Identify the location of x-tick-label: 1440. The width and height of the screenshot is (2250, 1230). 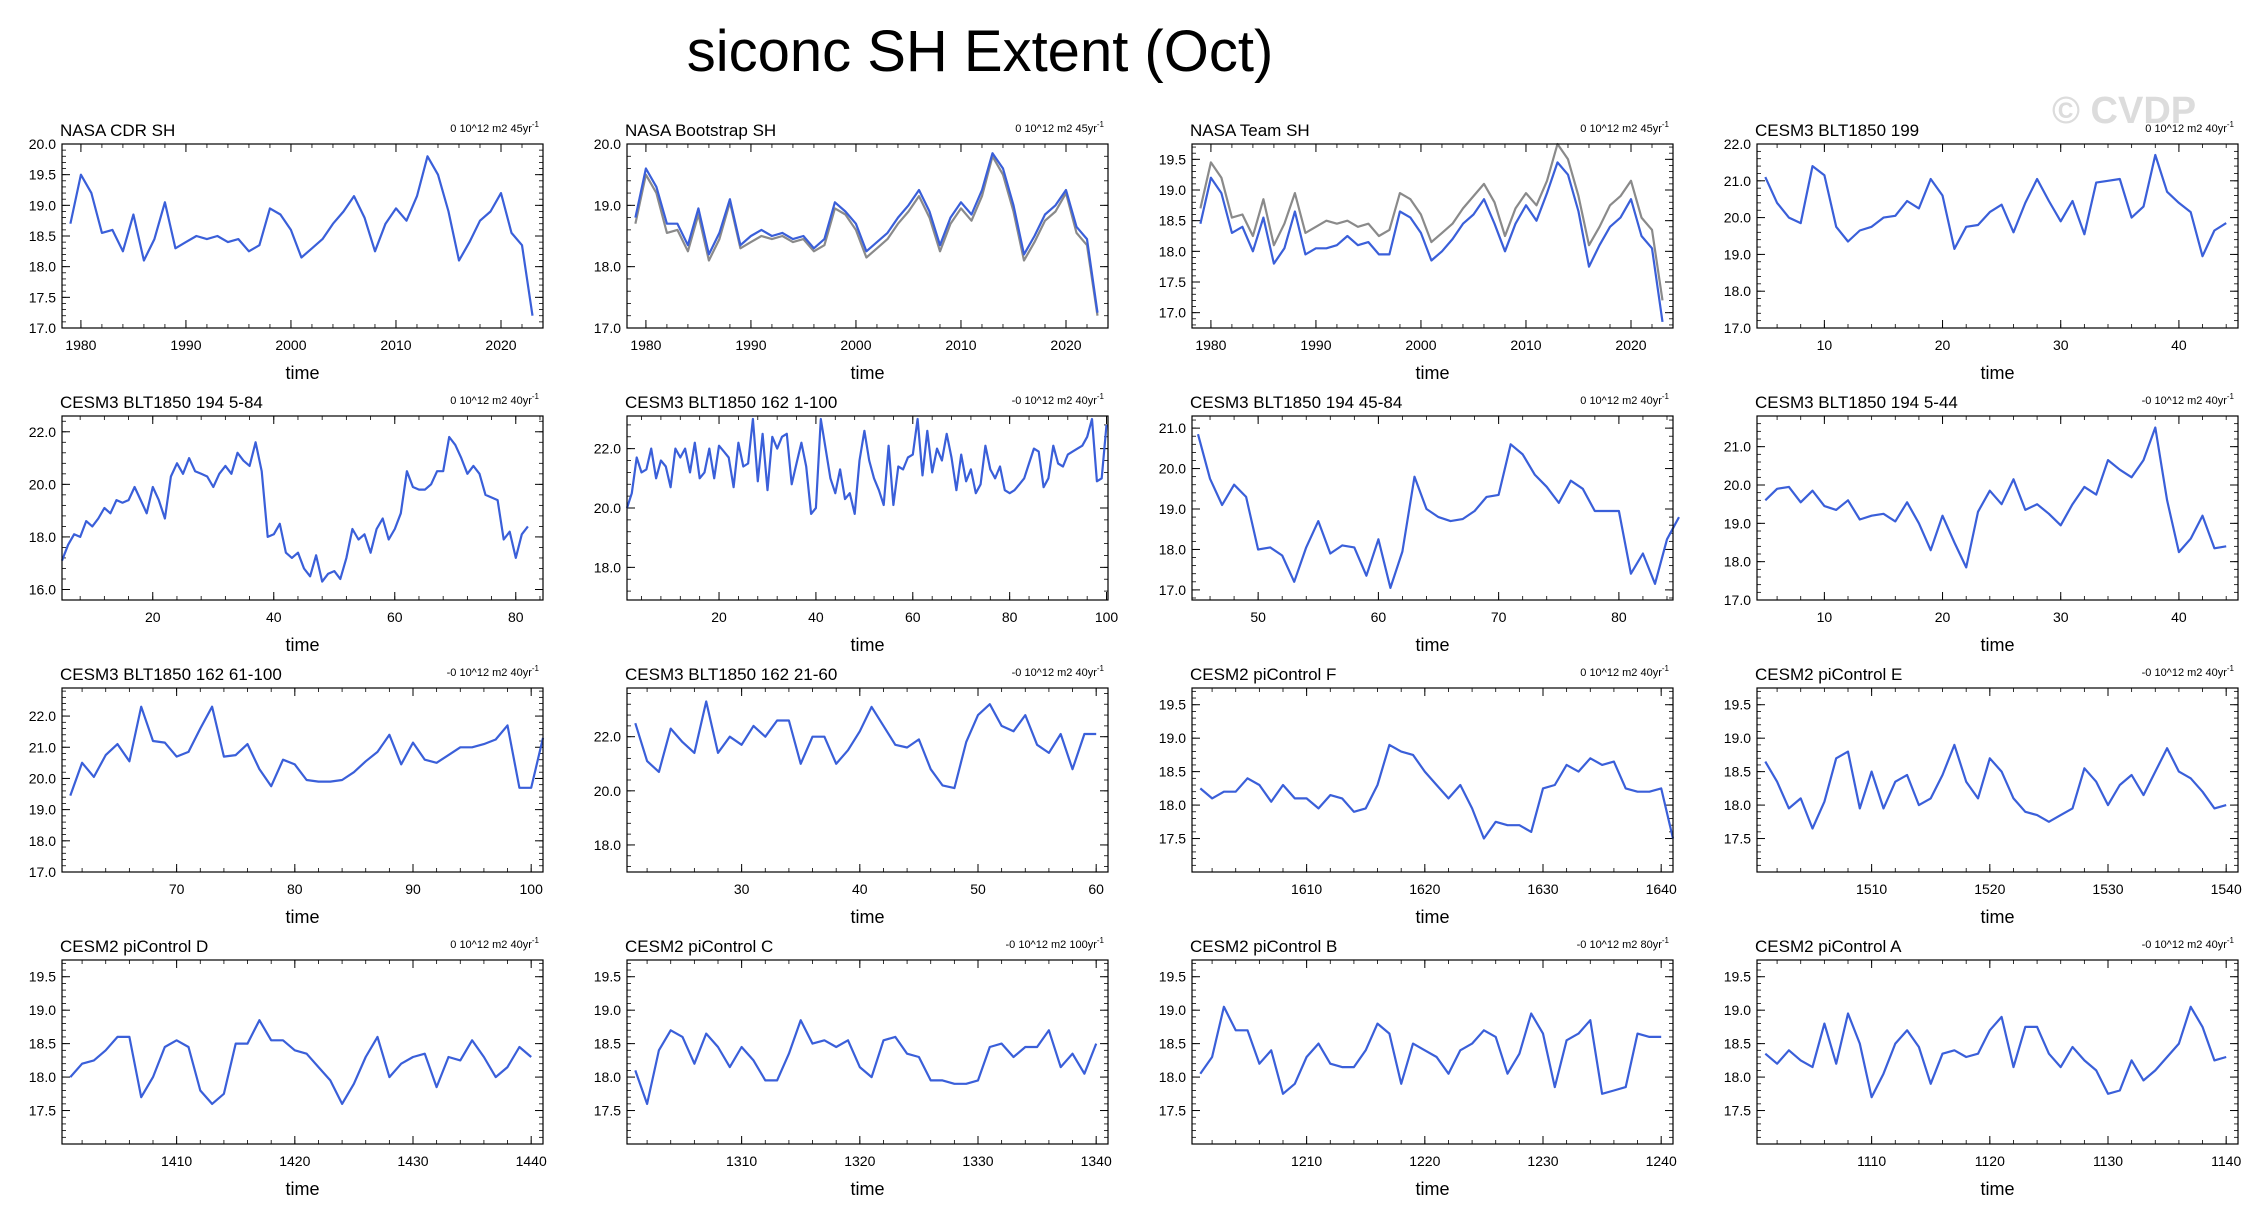
(531, 1161).